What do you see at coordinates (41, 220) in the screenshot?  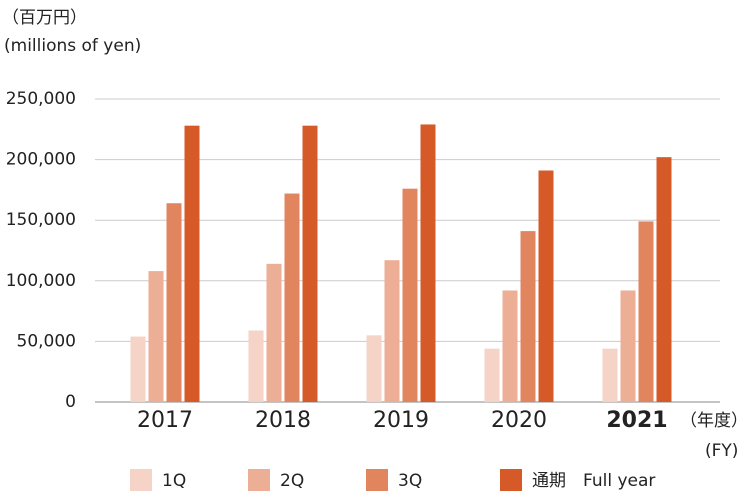 I see `y-tick-label: 150,000` at bounding box center [41, 220].